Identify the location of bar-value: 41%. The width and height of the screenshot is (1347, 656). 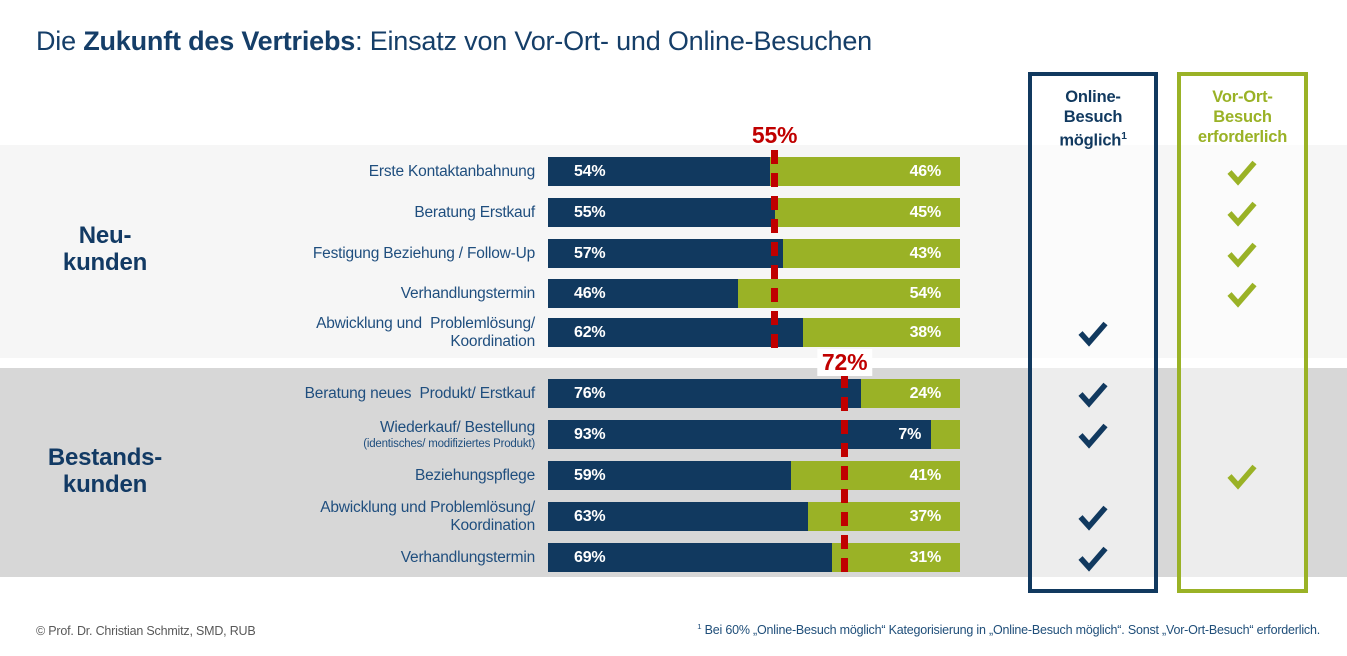
(925, 475).